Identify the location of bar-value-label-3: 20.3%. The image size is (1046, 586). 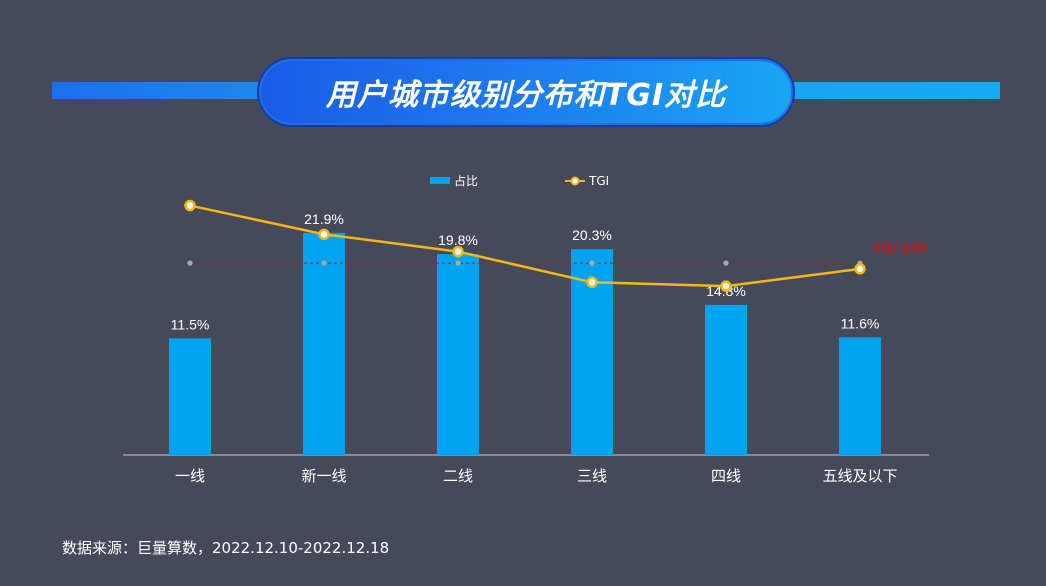
(592, 235).